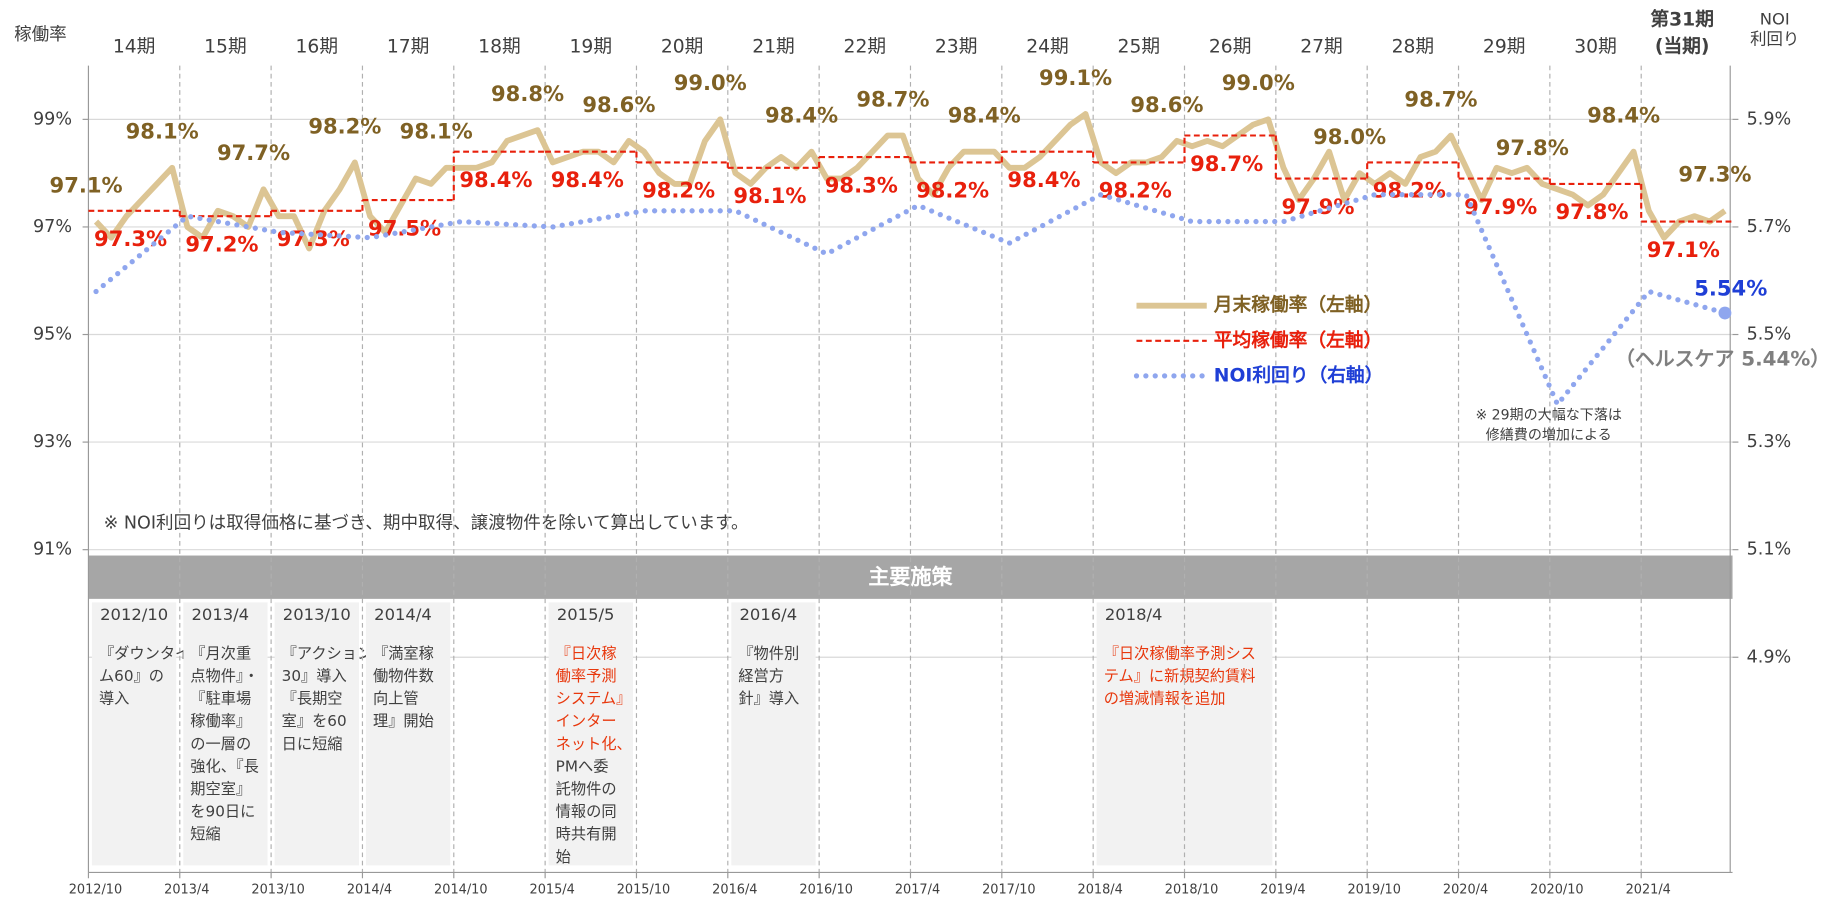 The image size is (1828, 897). Describe the element at coordinates (1465, 889) in the screenshot. I see `x-tick-label: 2020/4` at that location.